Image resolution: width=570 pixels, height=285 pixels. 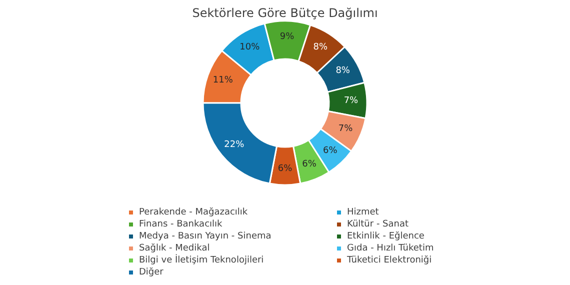 I want to click on legend-label: Medya - Basın Yayın - Sinema, so click(x=205, y=237).